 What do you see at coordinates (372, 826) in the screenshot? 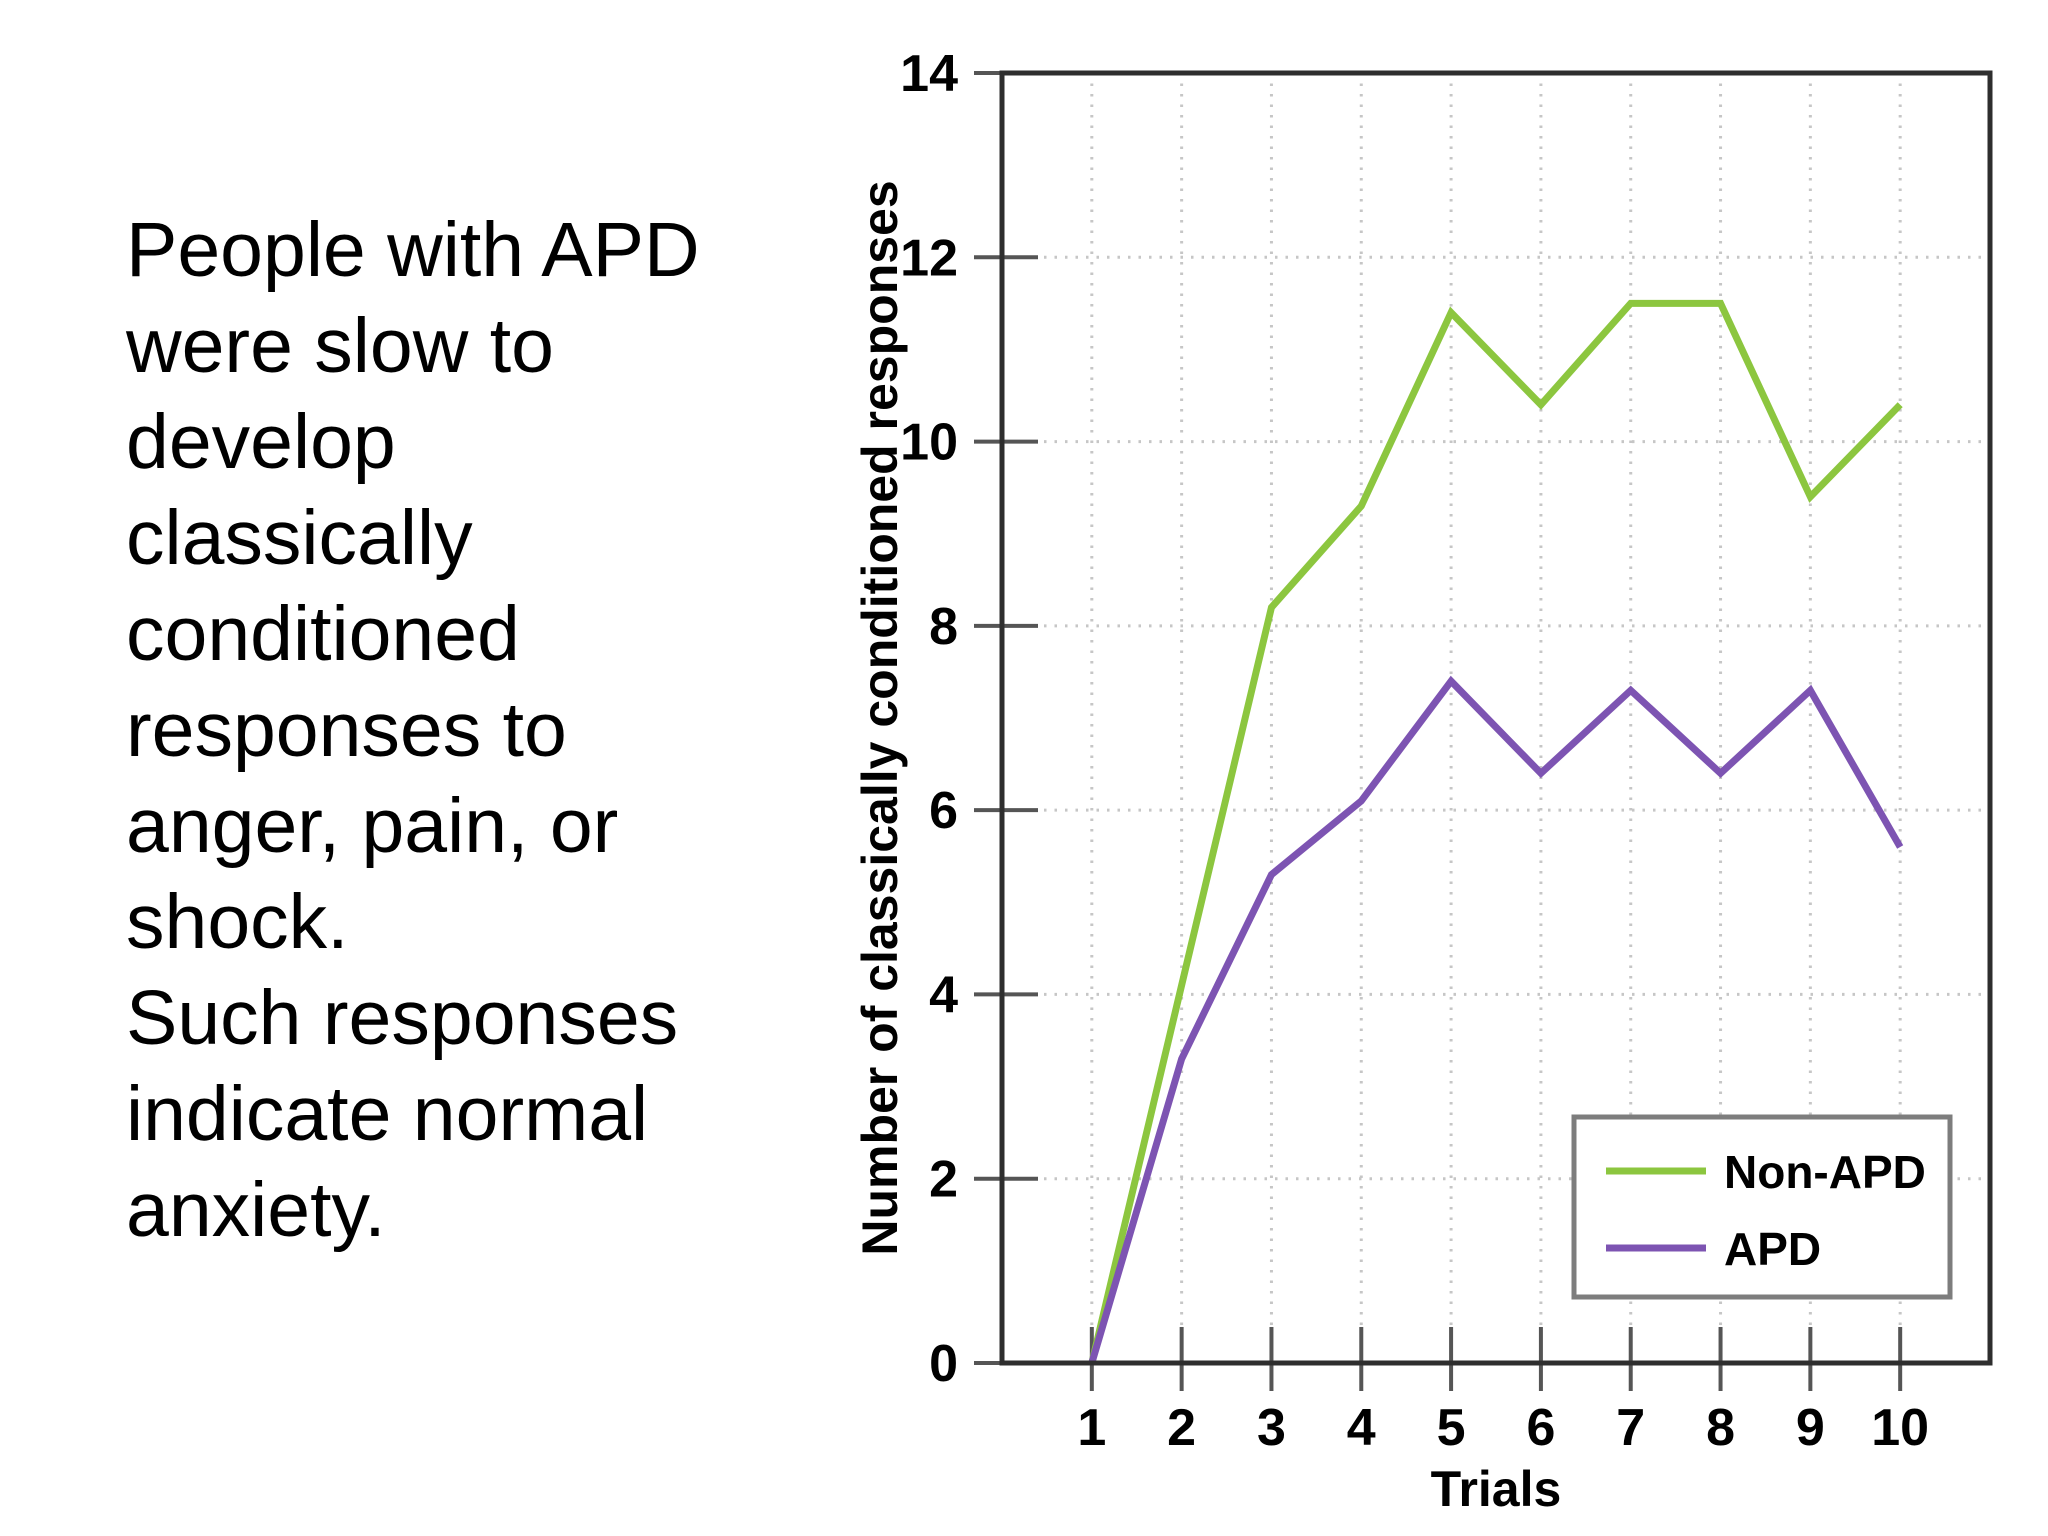
I see `body-text-line: anger, pain, or` at bounding box center [372, 826].